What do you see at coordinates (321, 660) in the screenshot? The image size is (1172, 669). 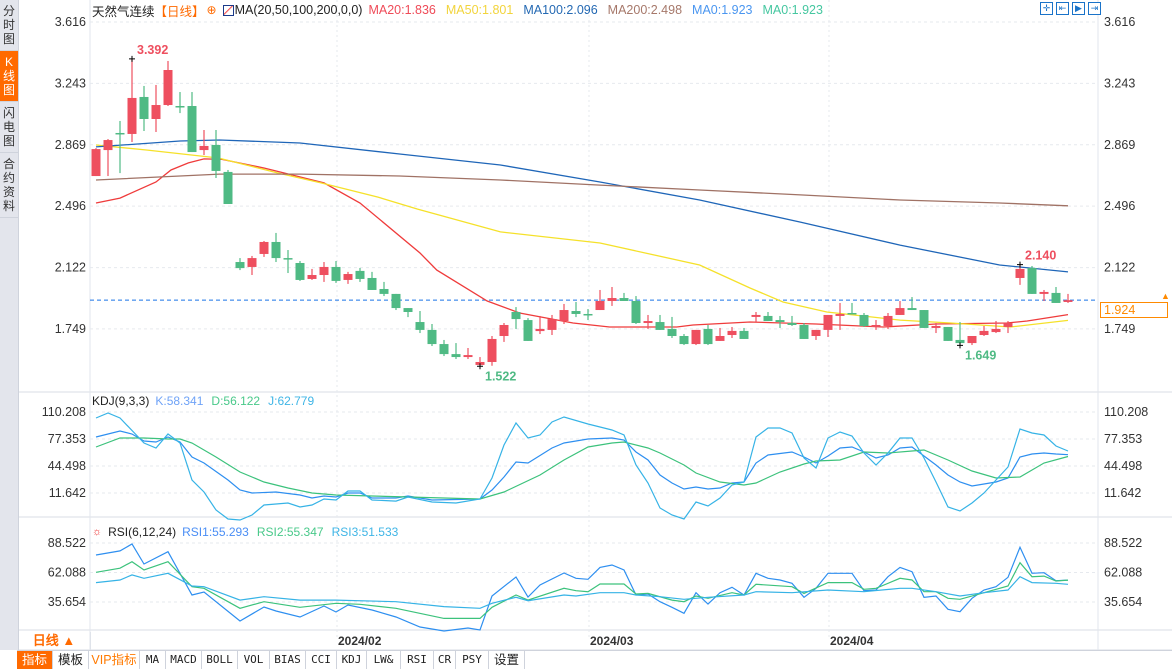 I see `toolbar-item-cci: CCI` at bounding box center [321, 660].